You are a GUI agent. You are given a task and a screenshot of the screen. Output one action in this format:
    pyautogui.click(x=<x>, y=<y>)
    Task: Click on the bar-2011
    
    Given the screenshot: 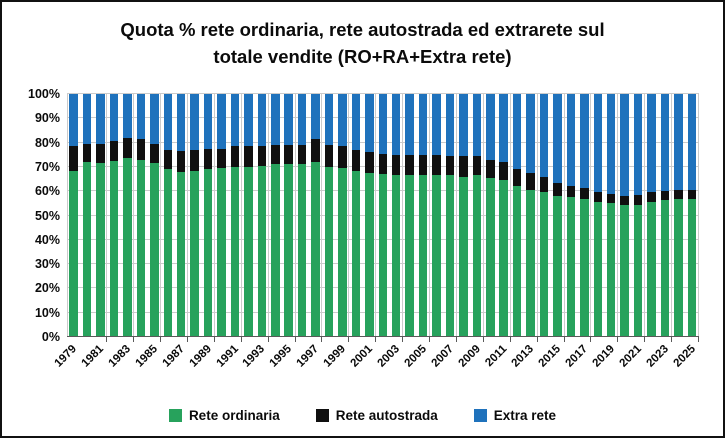 What is the action you would take?
    pyautogui.click(x=503, y=215)
    